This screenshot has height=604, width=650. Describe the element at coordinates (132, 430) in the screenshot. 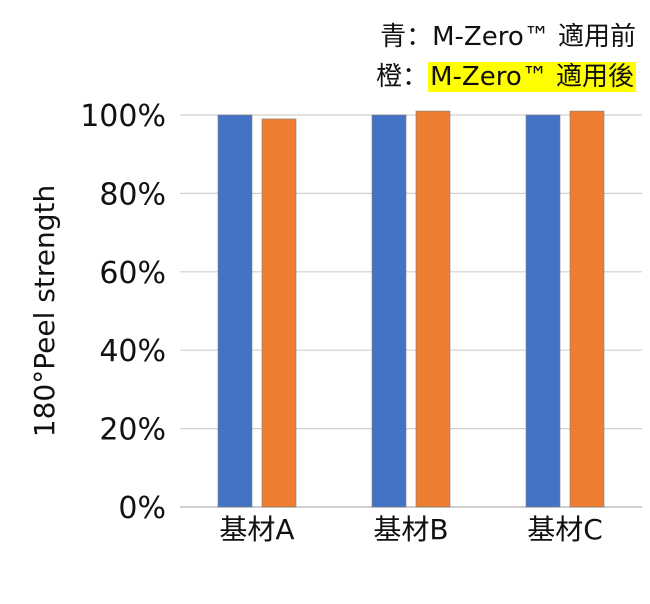

I see `y-tick-label: 20%` at that location.